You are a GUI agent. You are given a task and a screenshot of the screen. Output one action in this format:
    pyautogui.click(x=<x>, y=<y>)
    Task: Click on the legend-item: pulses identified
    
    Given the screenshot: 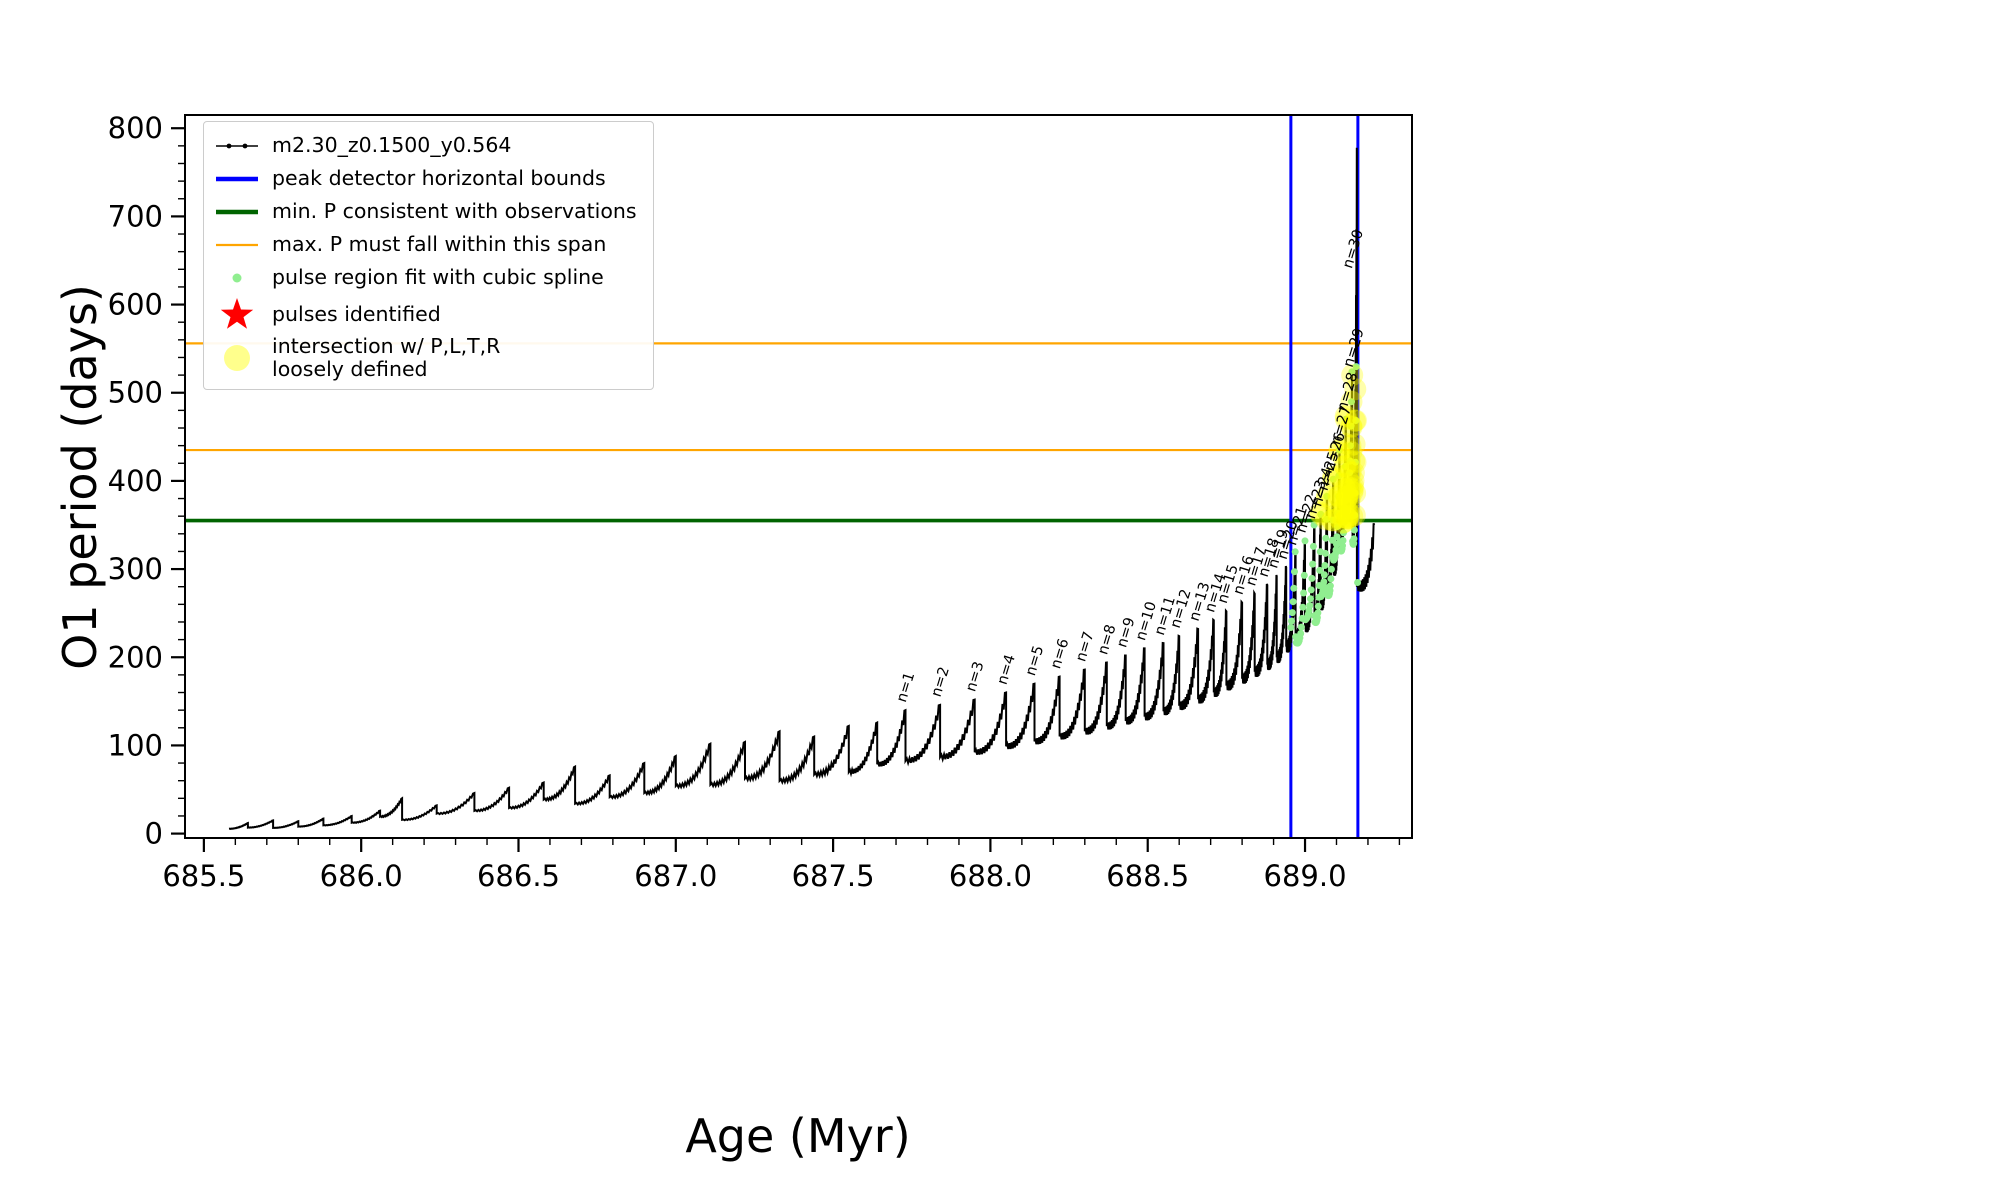 What is the action you would take?
    pyautogui.click(x=425, y=314)
    